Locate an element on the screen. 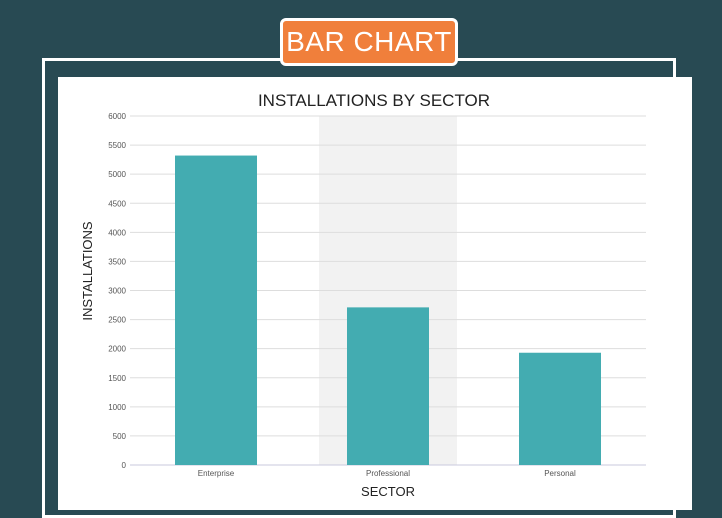 The height and width of the screenshot is (518, 722). y-tick-label: 6000 is located at coordinates (117, 116).